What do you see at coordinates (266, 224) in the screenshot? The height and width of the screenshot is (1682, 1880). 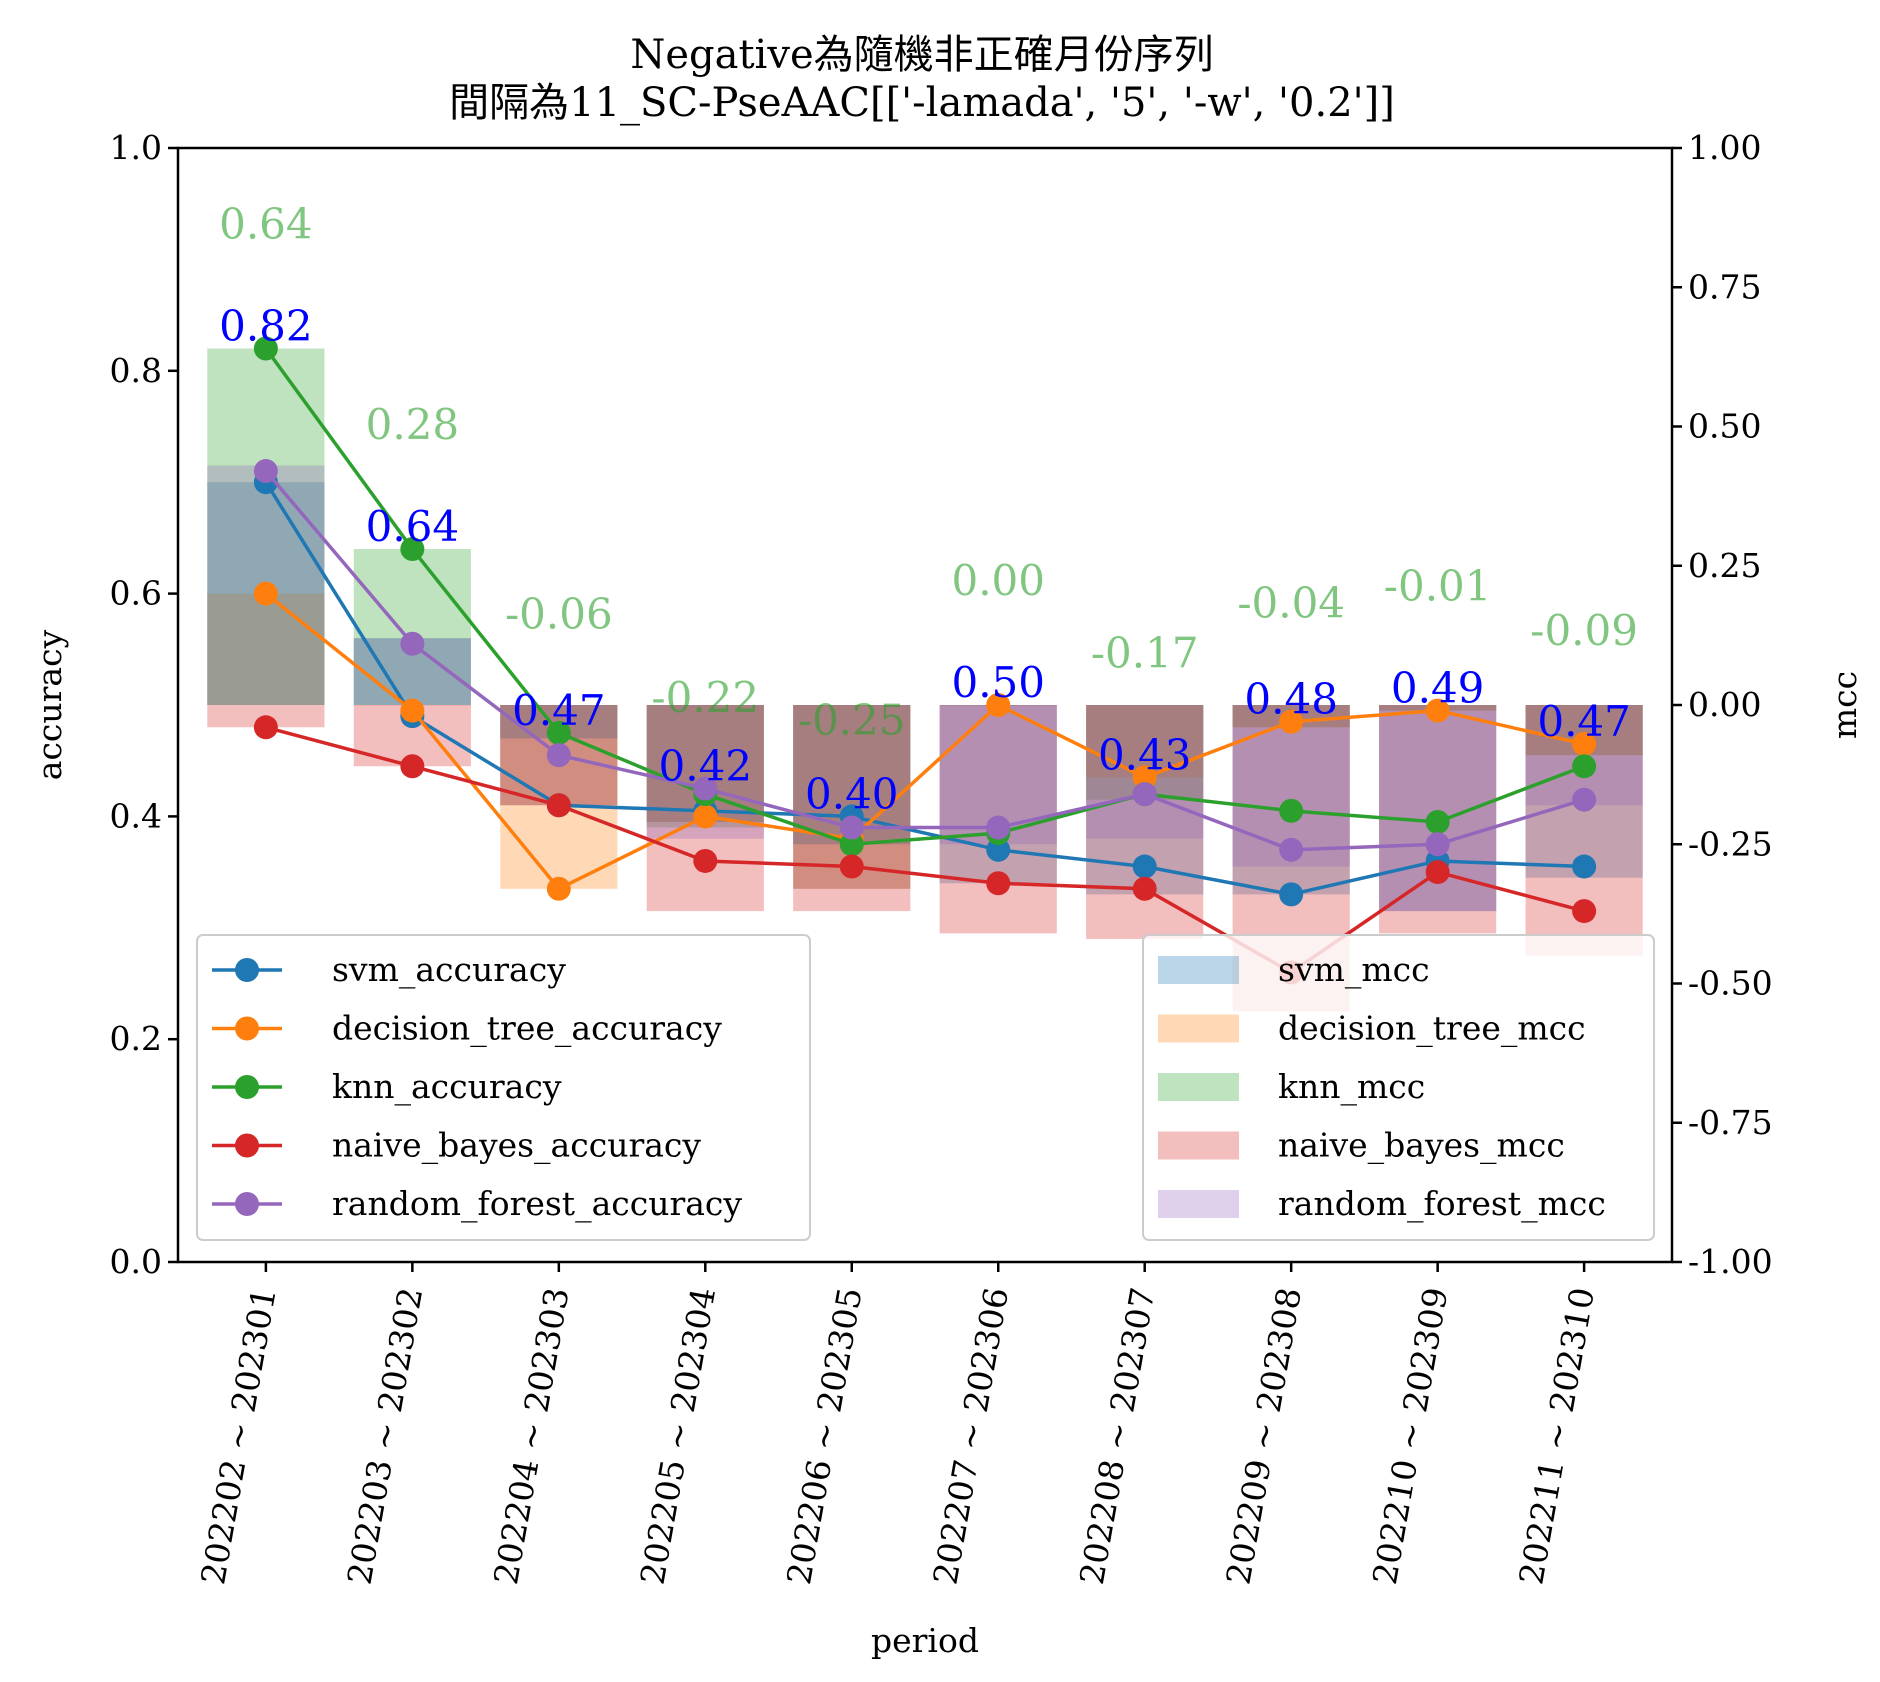 I see `mcc-label: 0.64` at bounding box center [266, 224].